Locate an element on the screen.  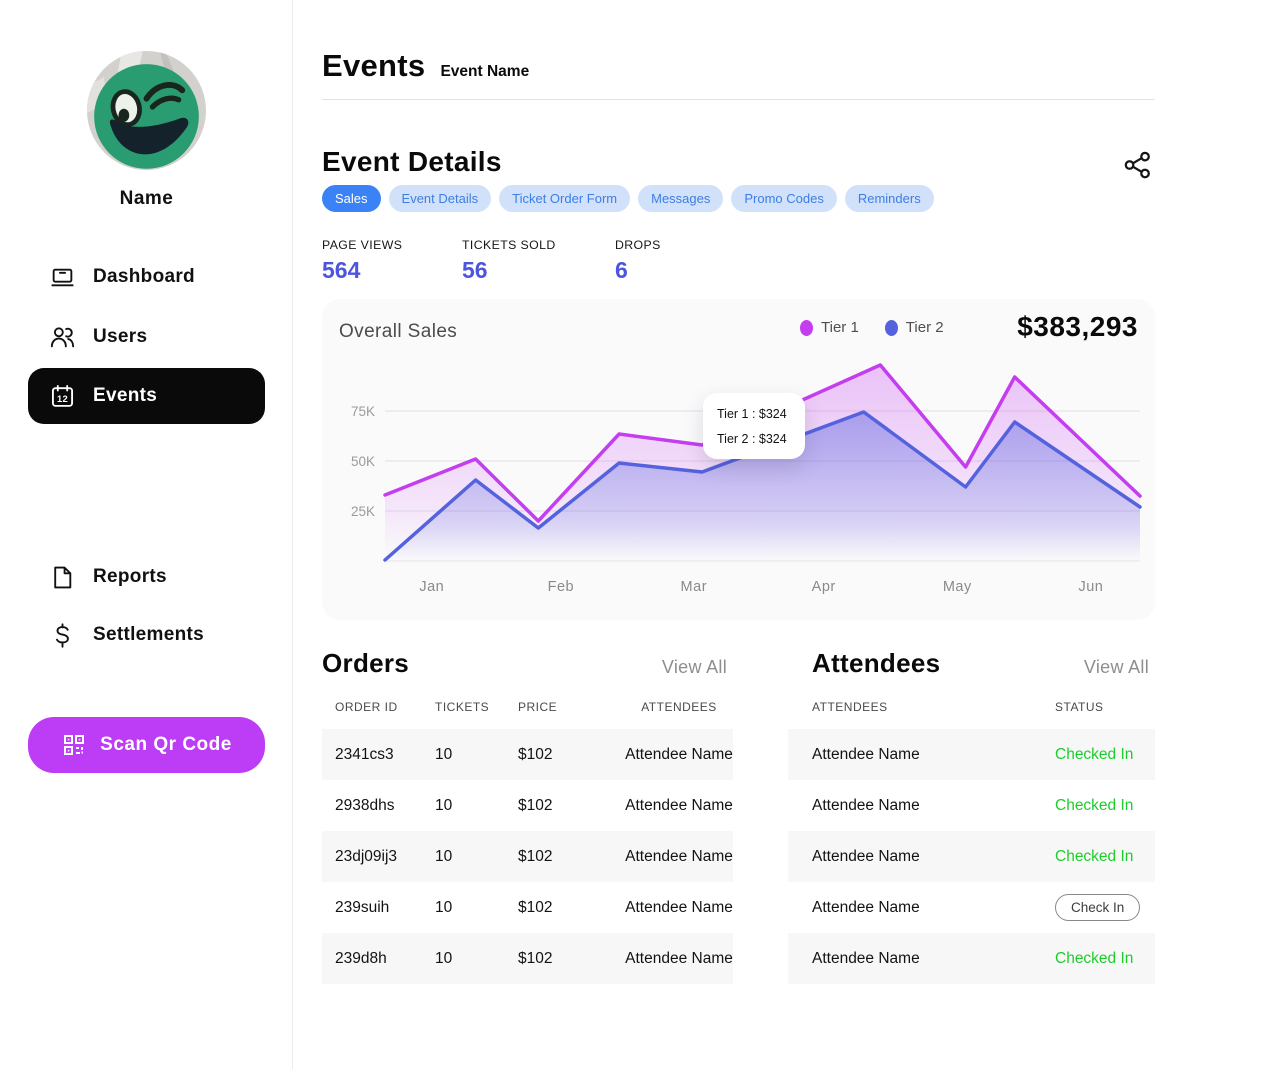
svg-text: Mar is located at coordinates (694, 587).